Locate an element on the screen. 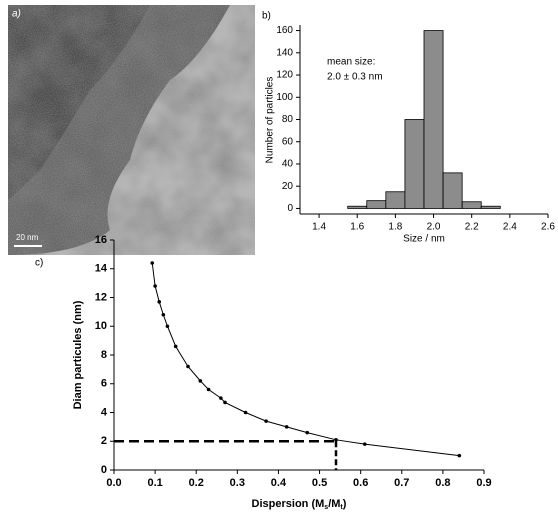 This screenshot has height=519, width=558. x-tick-label: 0.8 is located at coordinates (442, 483).